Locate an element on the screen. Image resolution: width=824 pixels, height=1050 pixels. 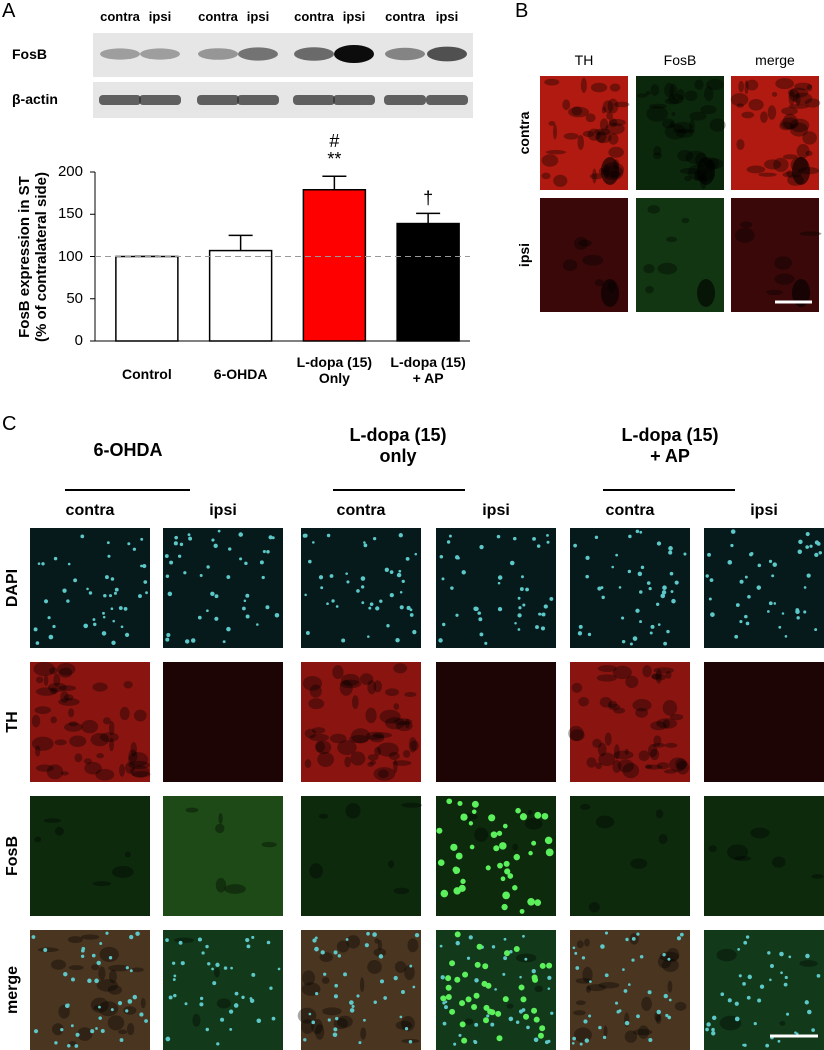
side-label: ipsi is located at coordinates (223, 510).